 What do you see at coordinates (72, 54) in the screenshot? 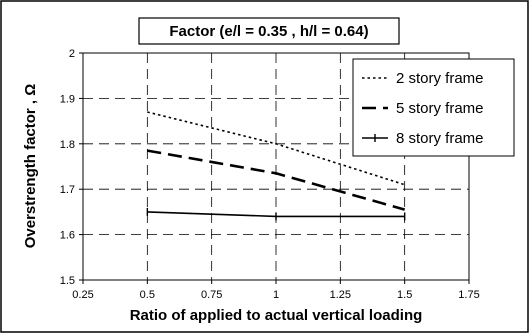
I see `y-tick-label: 2` at bounding box center [72, 54].